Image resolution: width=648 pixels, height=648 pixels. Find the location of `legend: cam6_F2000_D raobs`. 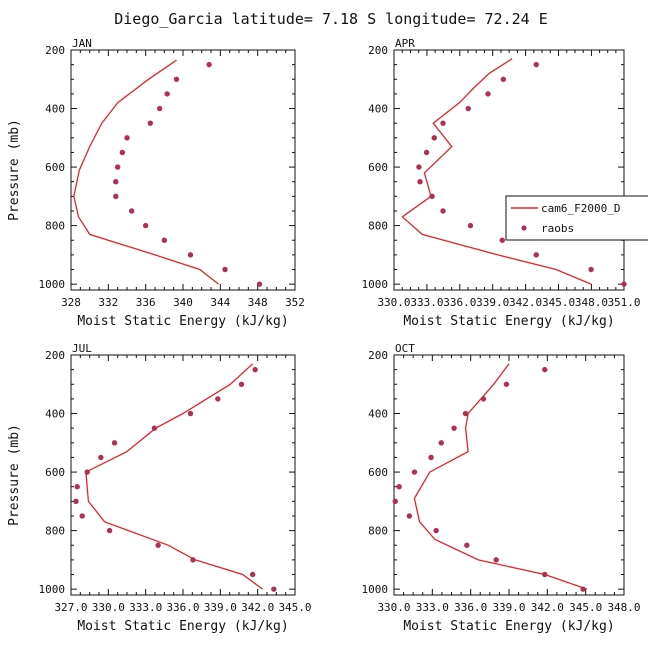

legend: cam6_F2000_D raobs is located at coordinates (576, 218).